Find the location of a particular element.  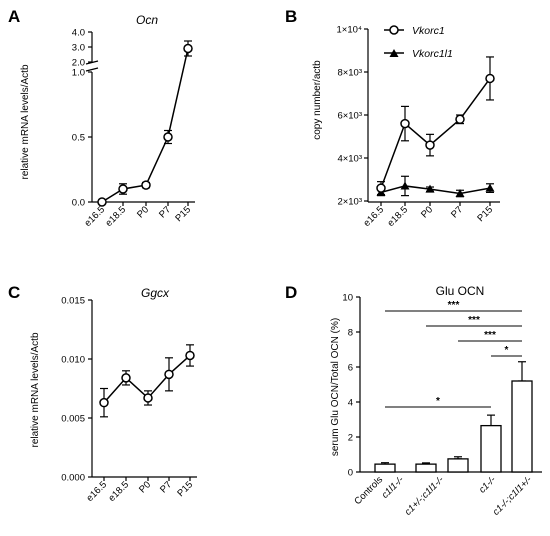

panel-b-xtick-label-1: e18.5 is located at coordinates (398, 216).